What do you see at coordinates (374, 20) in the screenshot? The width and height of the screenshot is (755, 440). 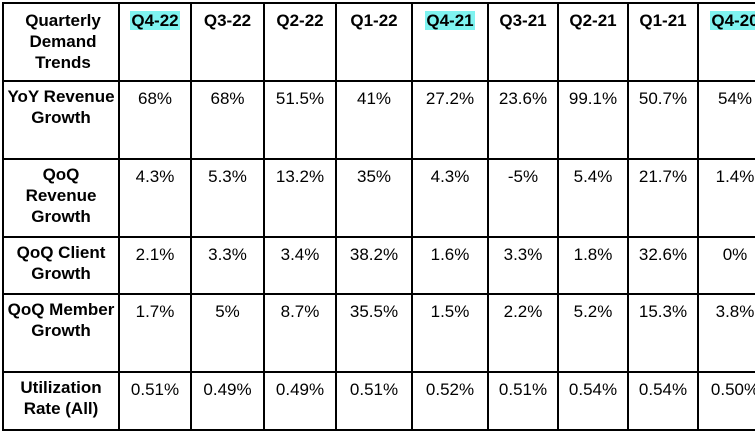 I see `column-header-label: Q1-22` at bounding box center [374, 20].